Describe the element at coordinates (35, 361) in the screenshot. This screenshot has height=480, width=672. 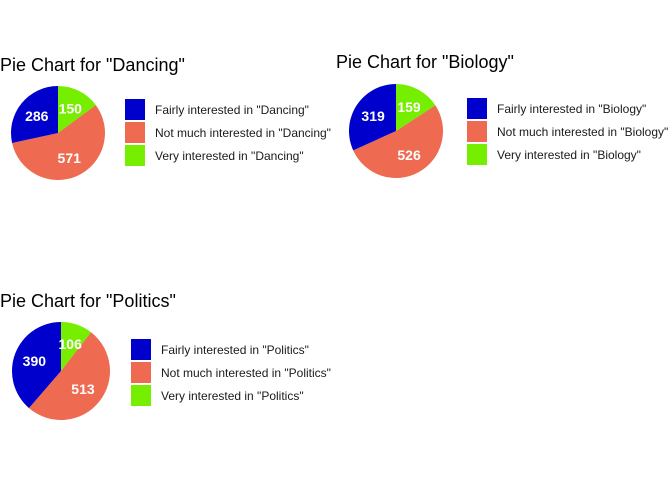
I see `pie-slice-value-label: 390` at that location.